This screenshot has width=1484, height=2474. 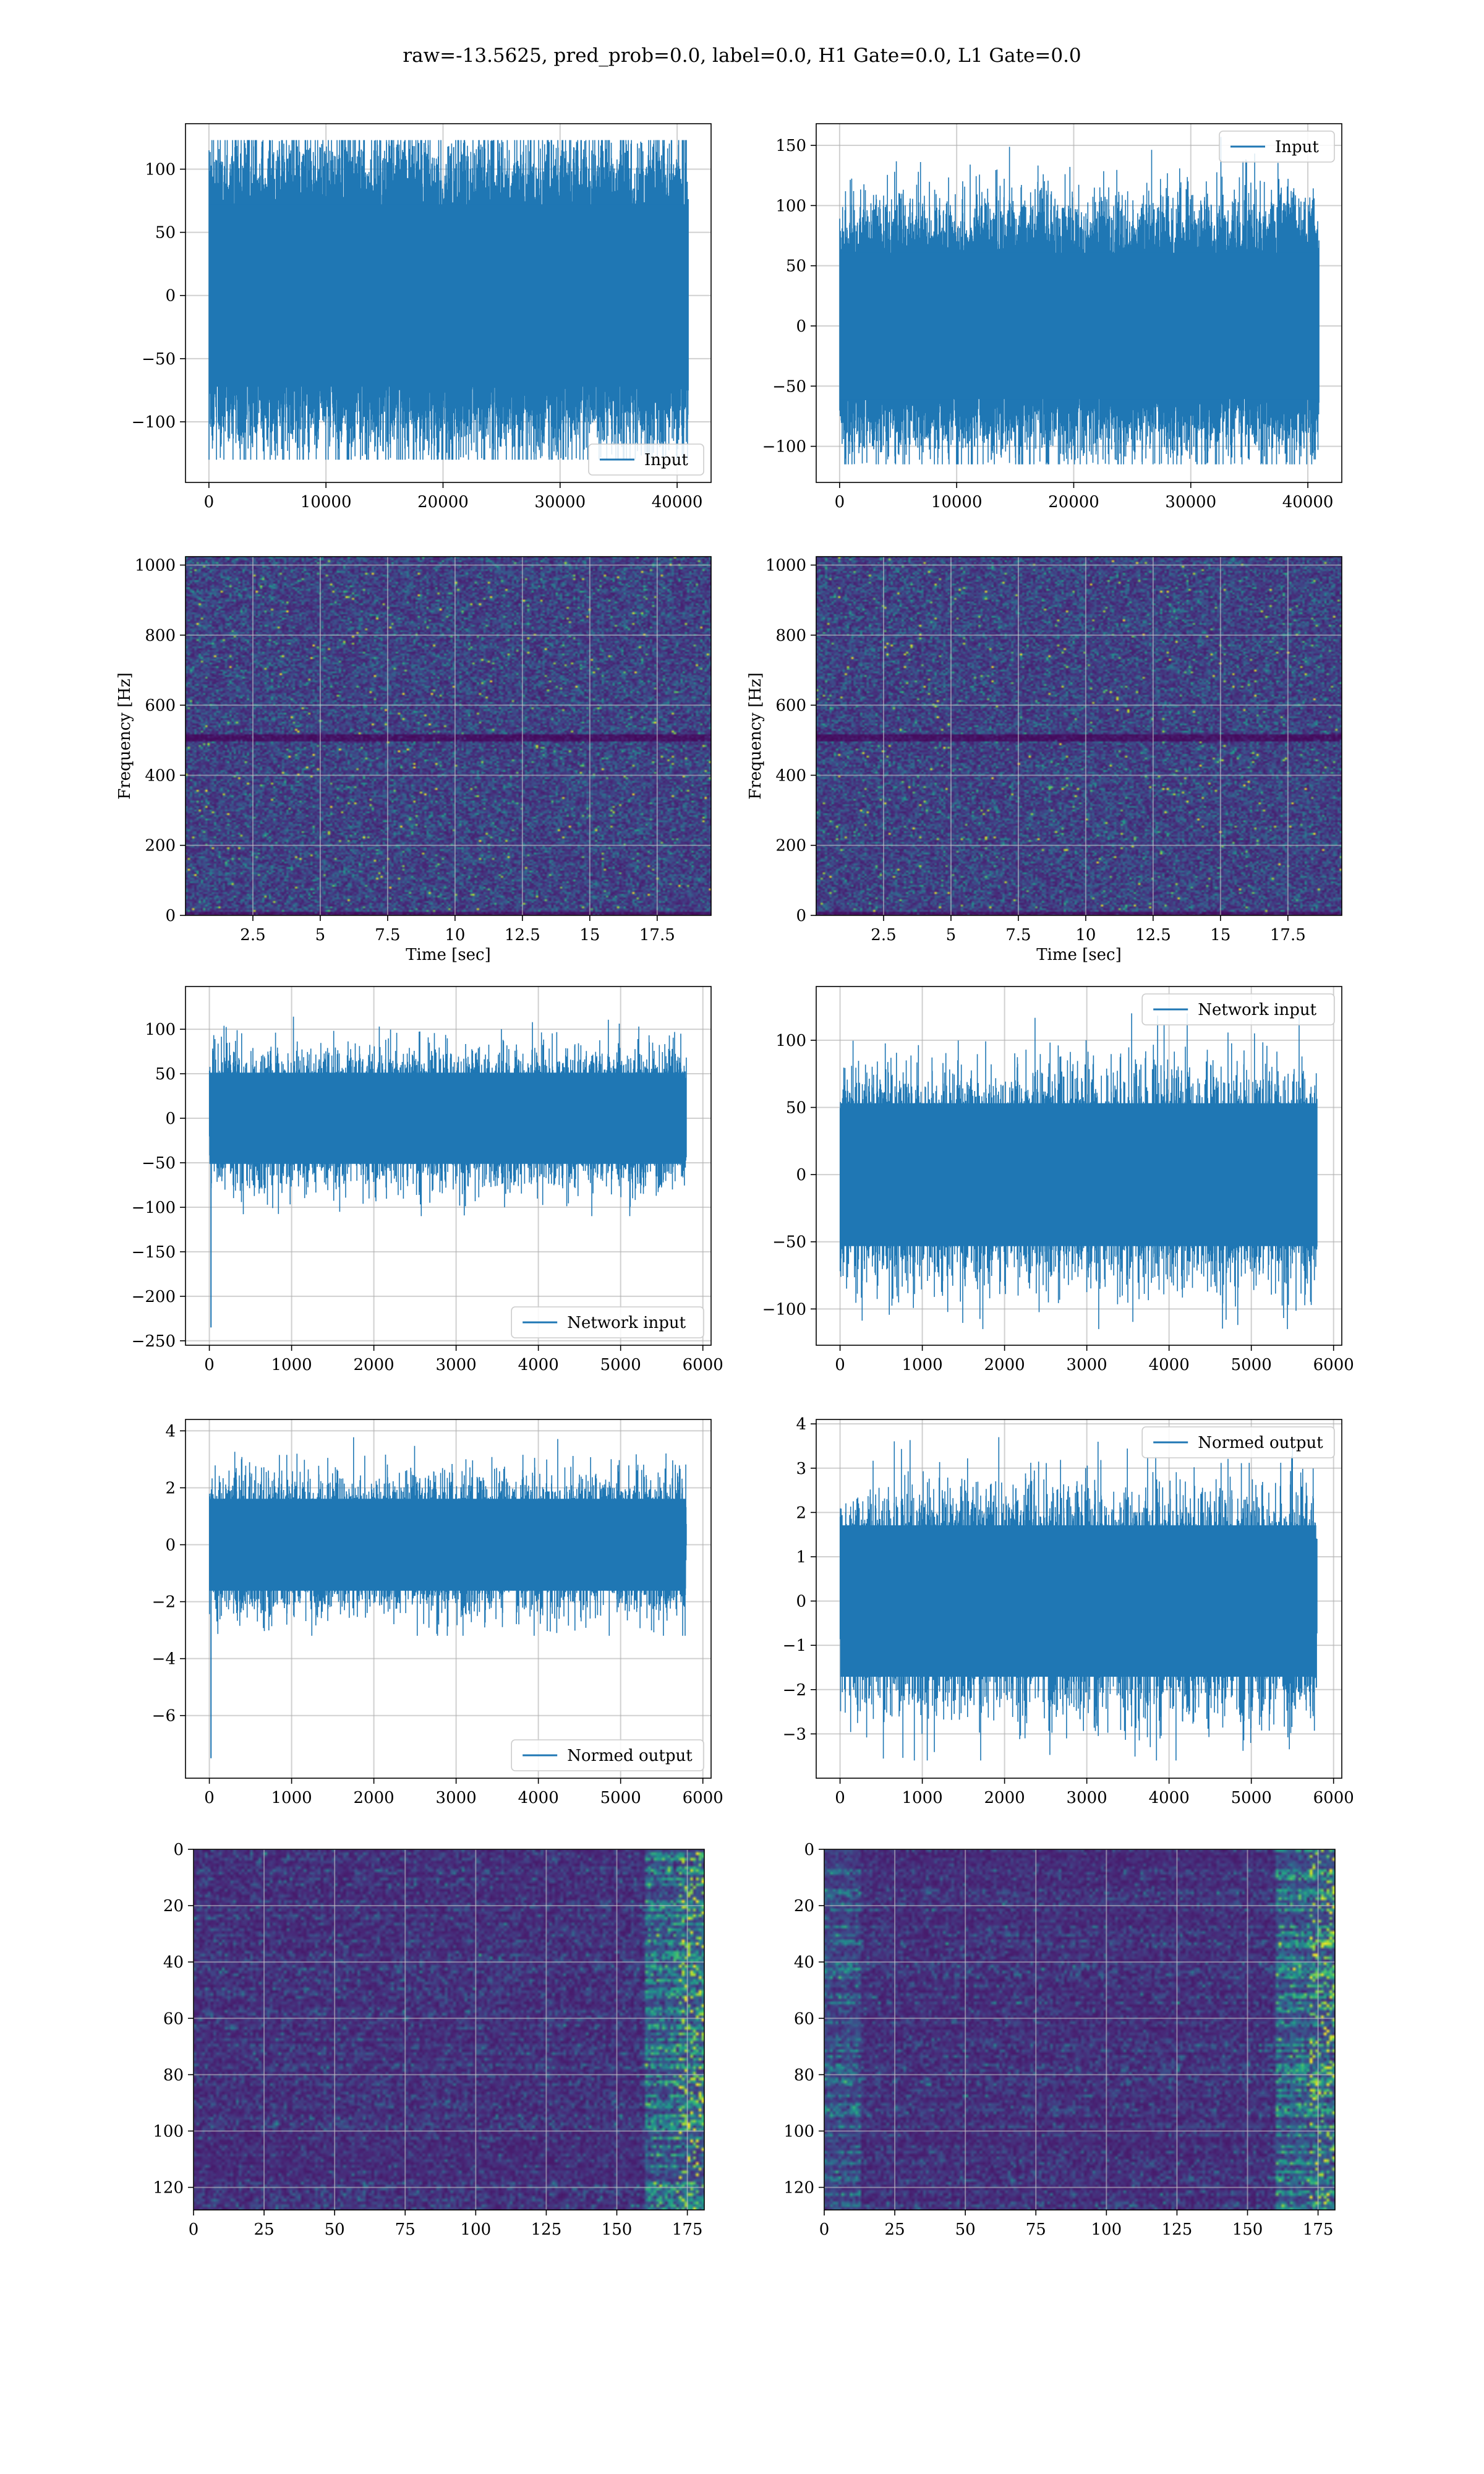 What do you see at coordinates (790, 146) in the screenshot?
I see `y-tick-label: 150` at bounding box center [790, 146].